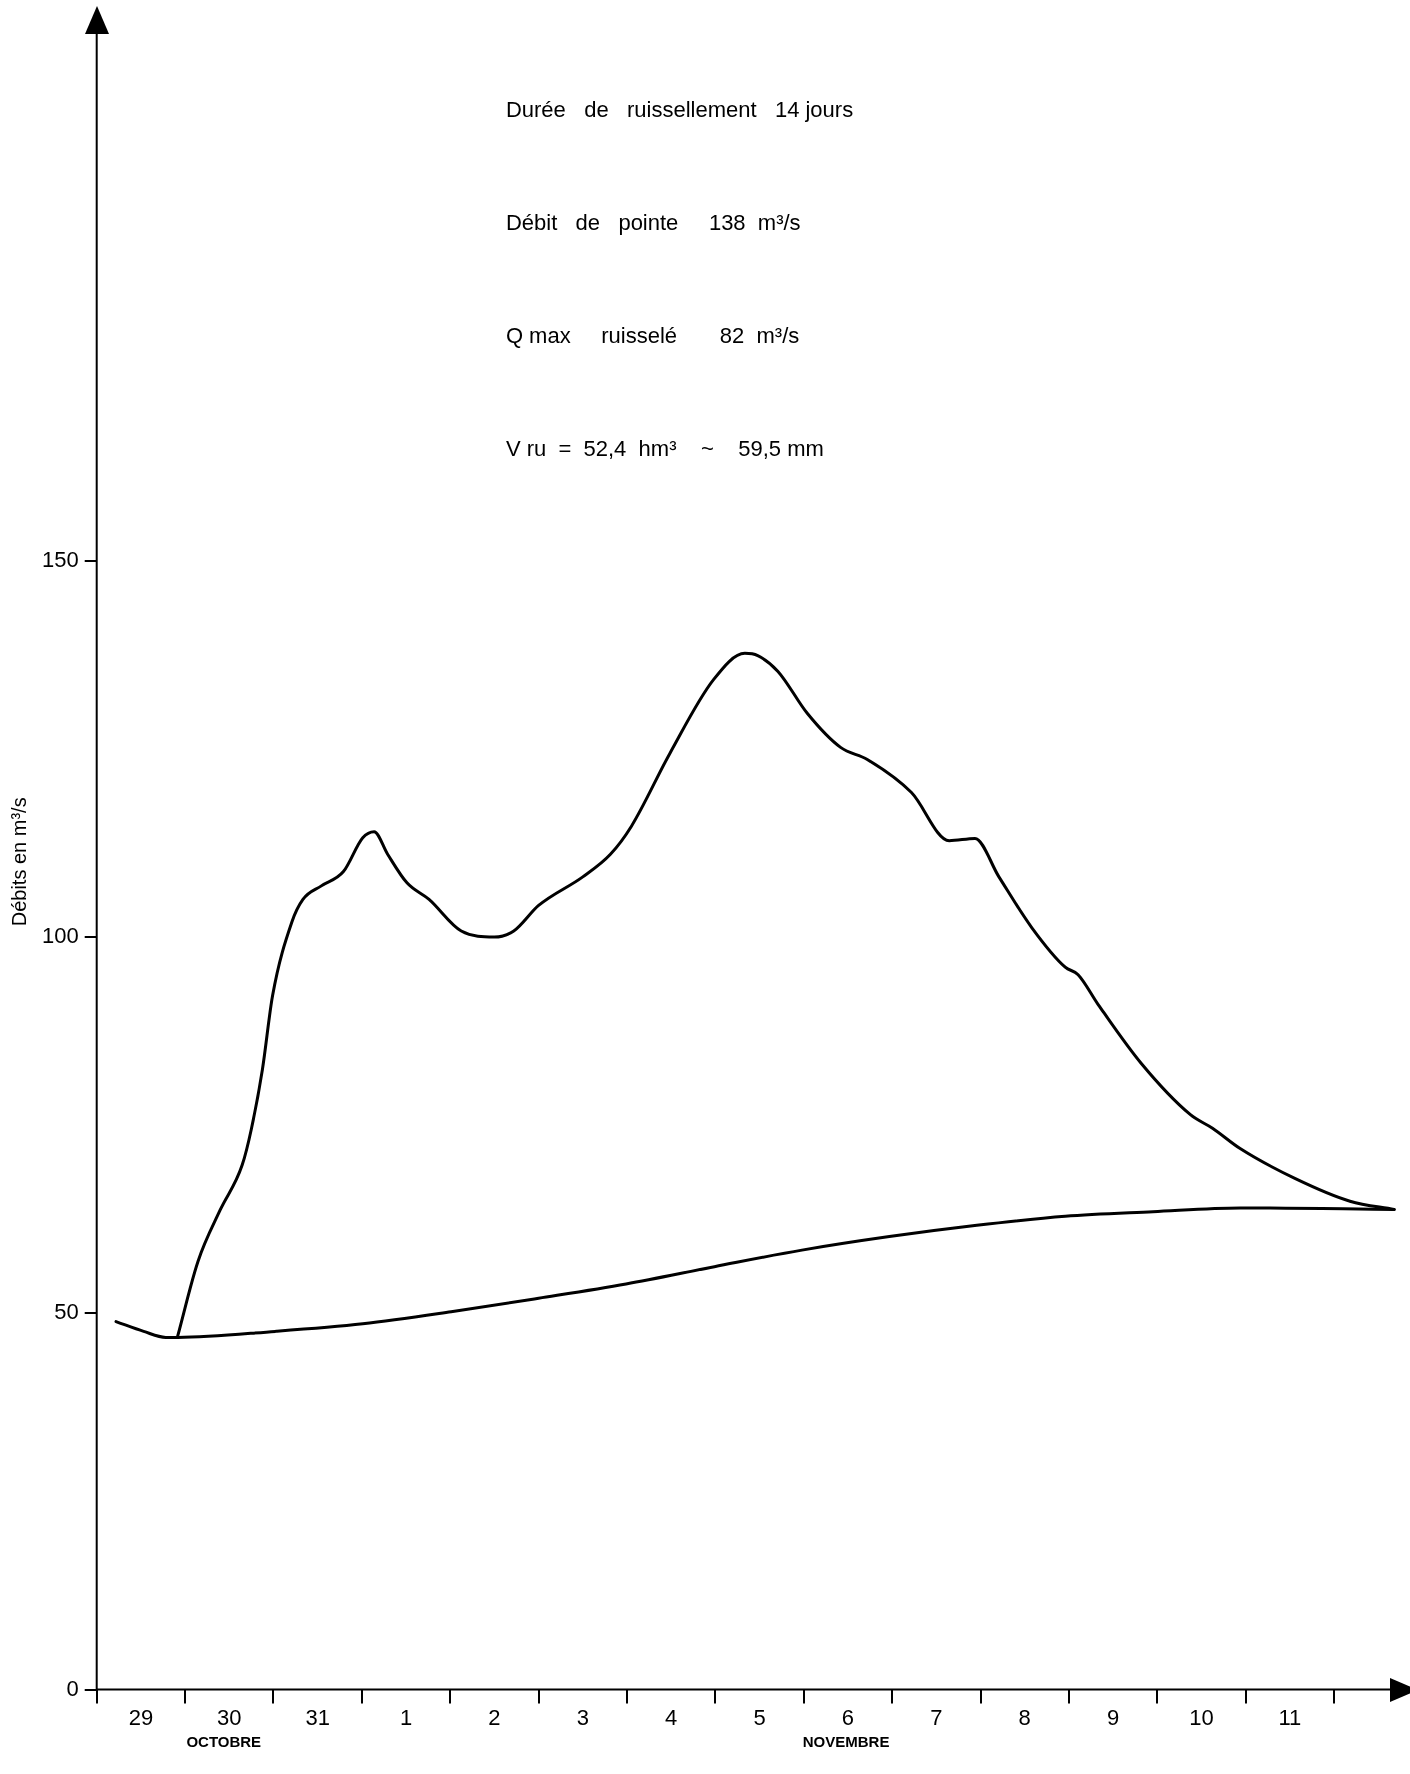 The image size is (1410, 1774). What do you see at coordinates (848, 1717) in the screenshot?
I see `x-tick-label: 6` at bounding box center [848, 1717].